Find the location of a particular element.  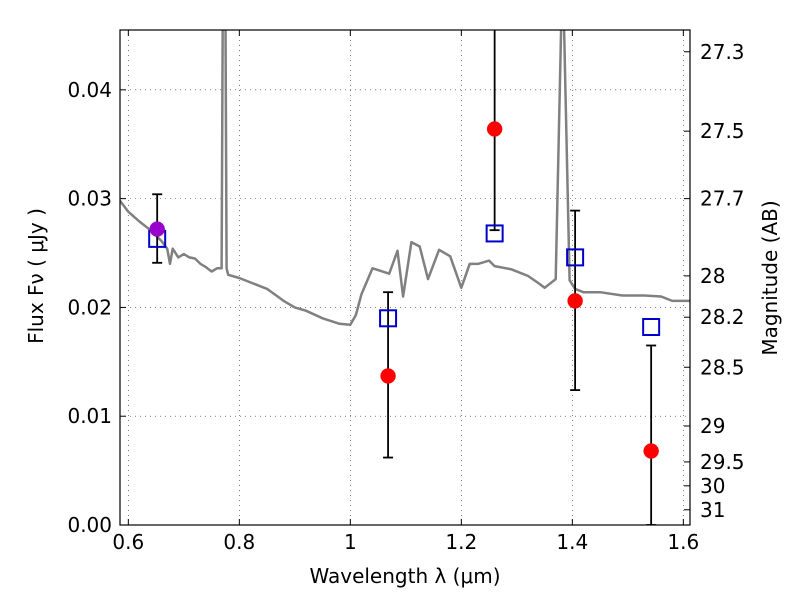

x-tick-label: 1.6 is located at coordinates (683, 542).